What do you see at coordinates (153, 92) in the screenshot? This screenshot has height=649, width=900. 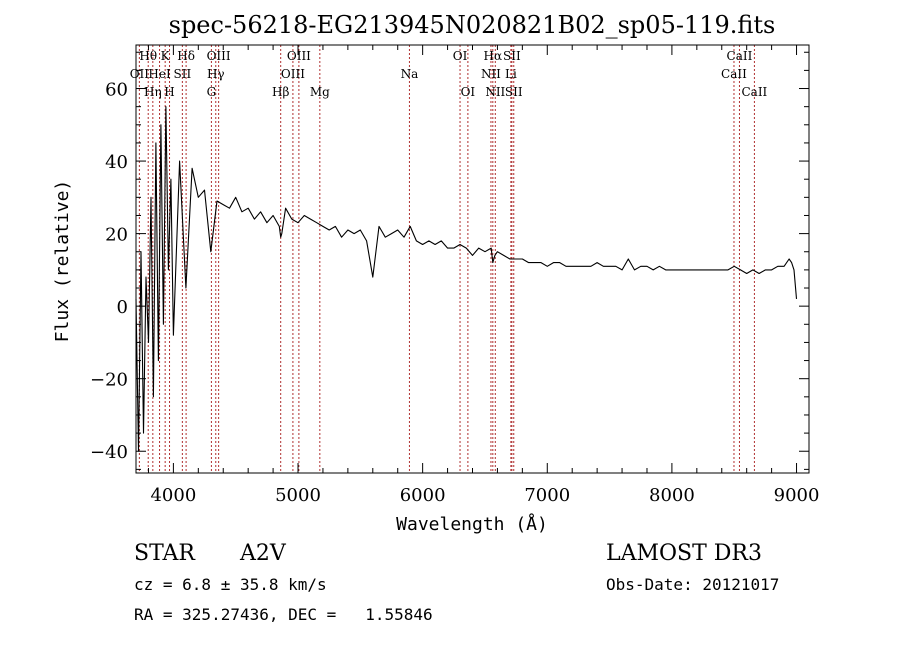 I see `spectral-line-label: Hη` at bounding box center [153, 92].